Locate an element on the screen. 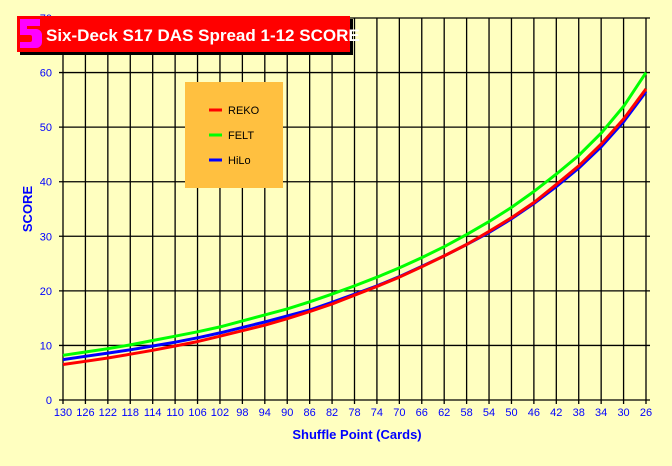 The height and width of the screenshot is (466, 672). y-tick-label: 10 is located at coordinates (46, 346).